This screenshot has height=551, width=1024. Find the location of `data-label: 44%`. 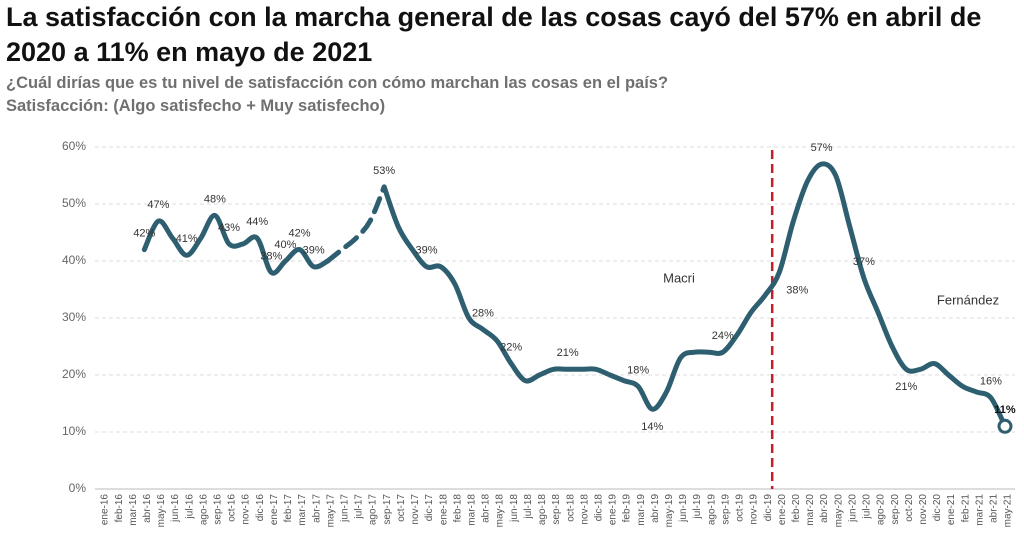

data-label: 44% is located at coordinates (257, 222).